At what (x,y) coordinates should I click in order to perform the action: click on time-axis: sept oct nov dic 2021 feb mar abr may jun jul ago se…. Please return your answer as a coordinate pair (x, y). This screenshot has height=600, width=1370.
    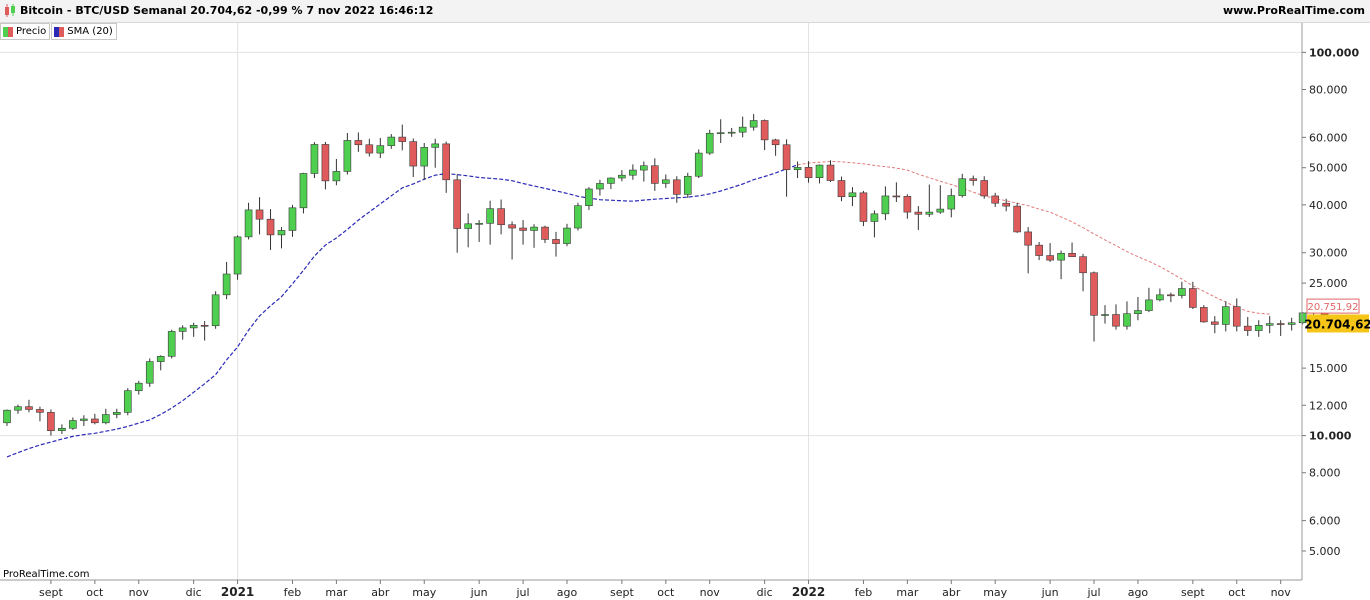
    Looking at the image, I should click on (665, 589).